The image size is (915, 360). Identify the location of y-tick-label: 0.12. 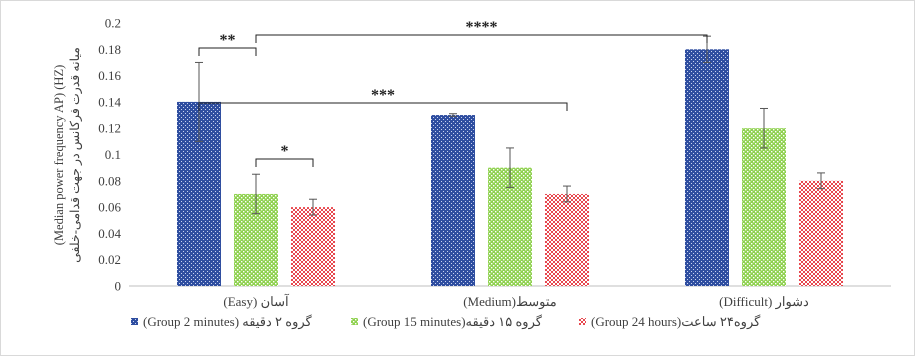
(109, 128).